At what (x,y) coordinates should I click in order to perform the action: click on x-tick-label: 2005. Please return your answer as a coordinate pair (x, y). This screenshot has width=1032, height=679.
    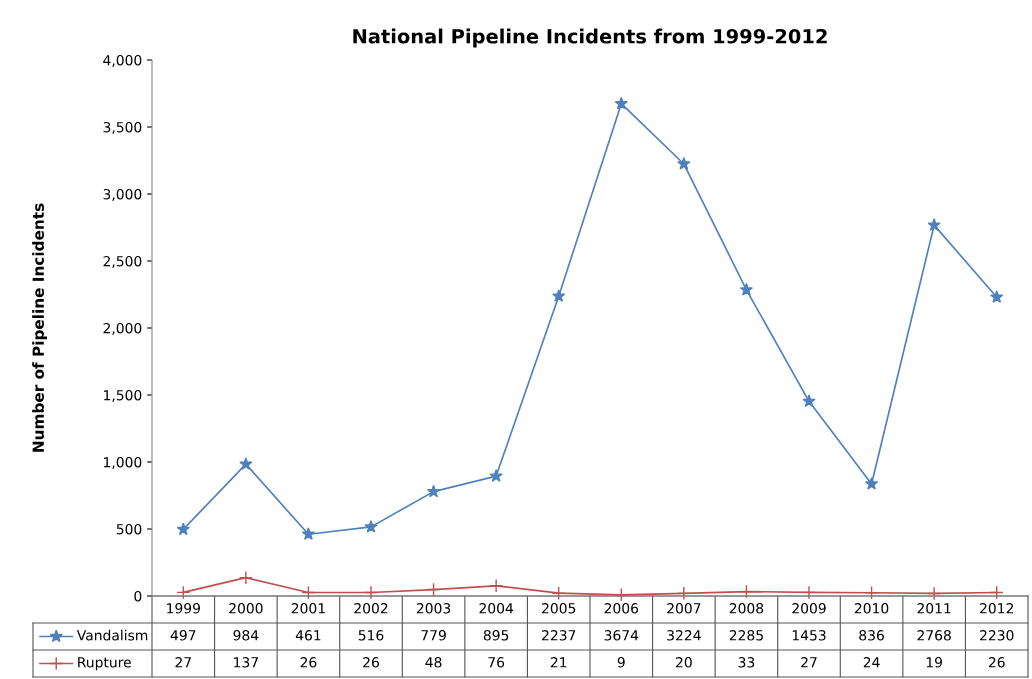
    Looking at the image, I should click on (559, 608).